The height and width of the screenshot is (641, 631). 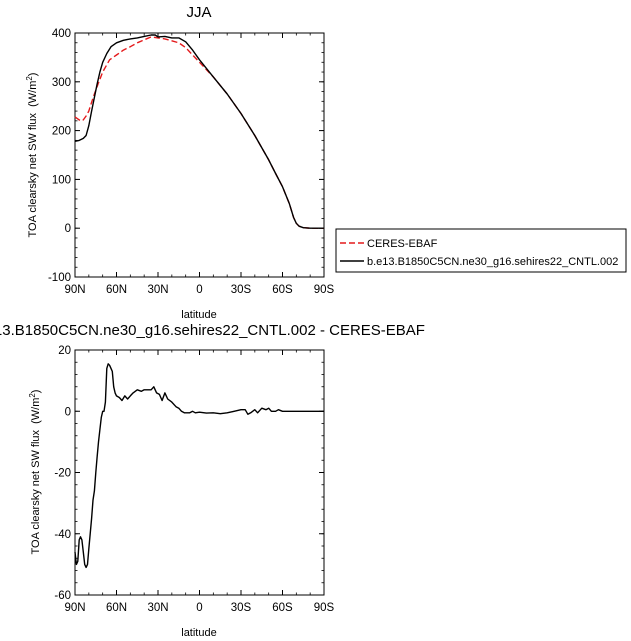 I want to click on bottom-y-axis-label-unit: (W/m, so click(x=36, y=411).